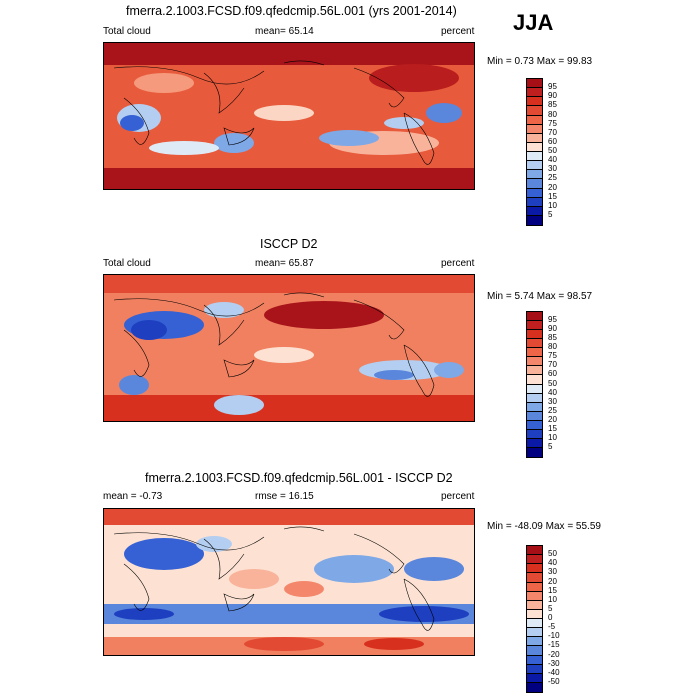 This screenshot has width=700, height=700. I want to click on season-label: JJA, so click(533, 22).